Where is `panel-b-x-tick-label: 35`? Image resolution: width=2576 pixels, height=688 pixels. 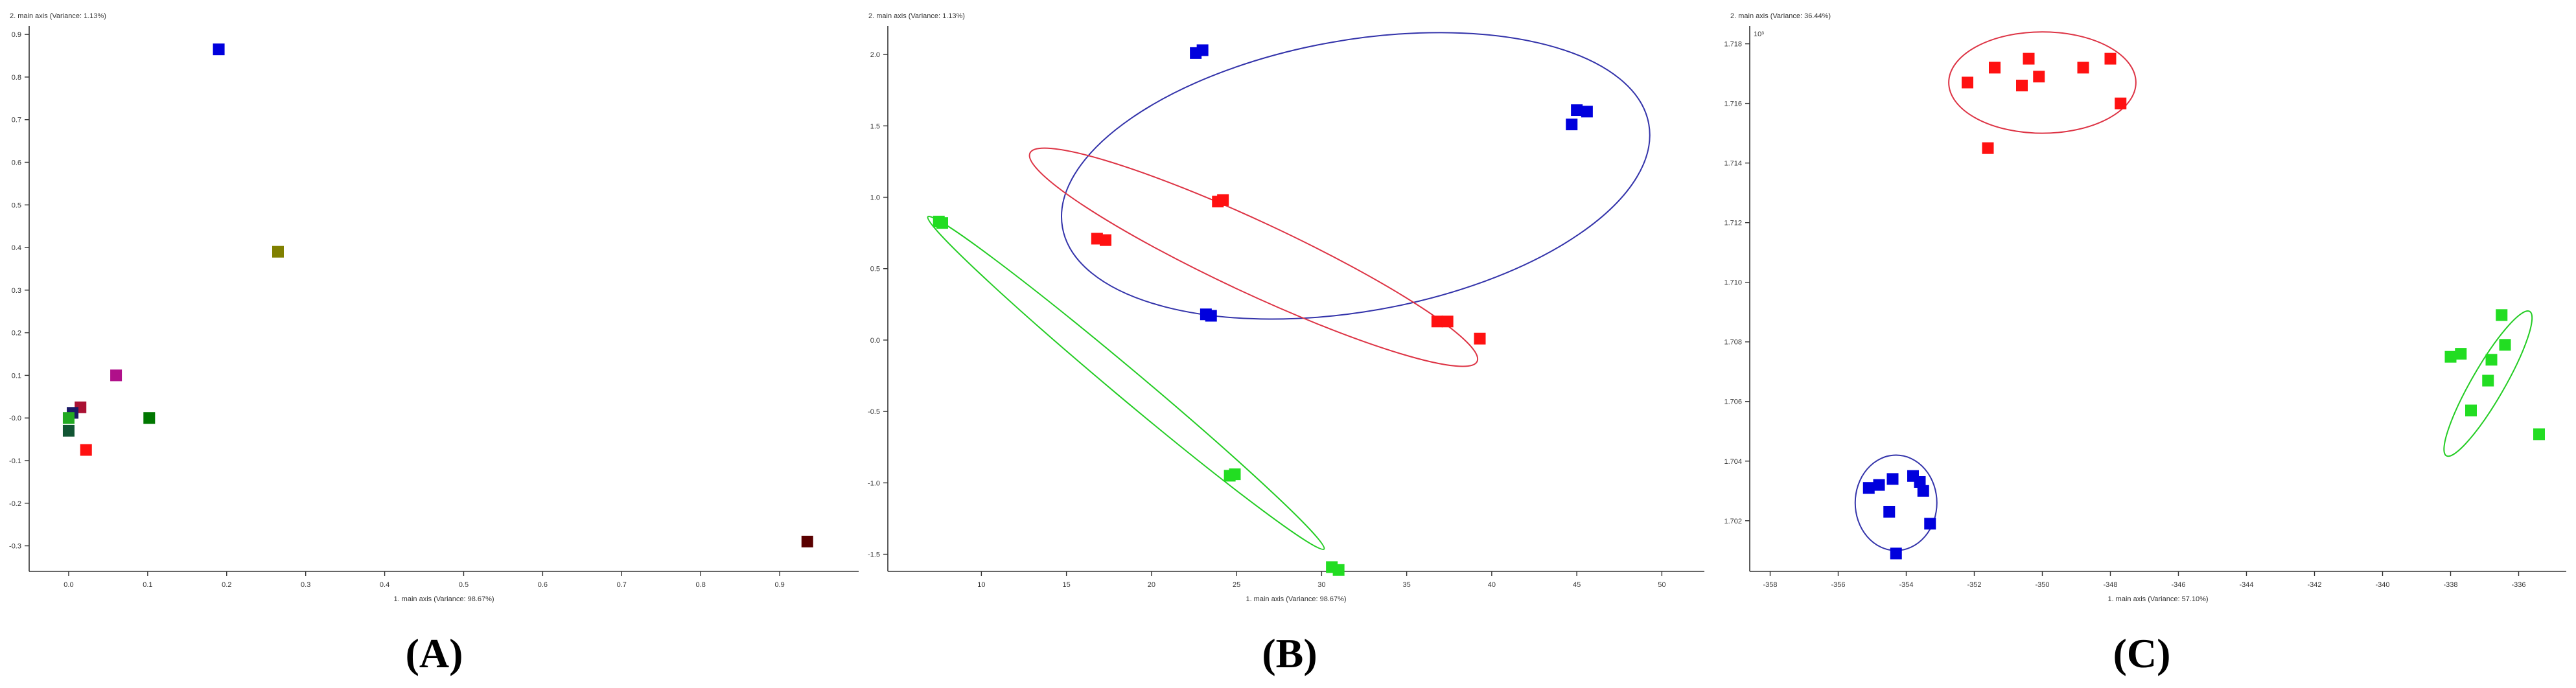 panel-b-x-tick-label: 35 is located at coordinates (1407, 585).